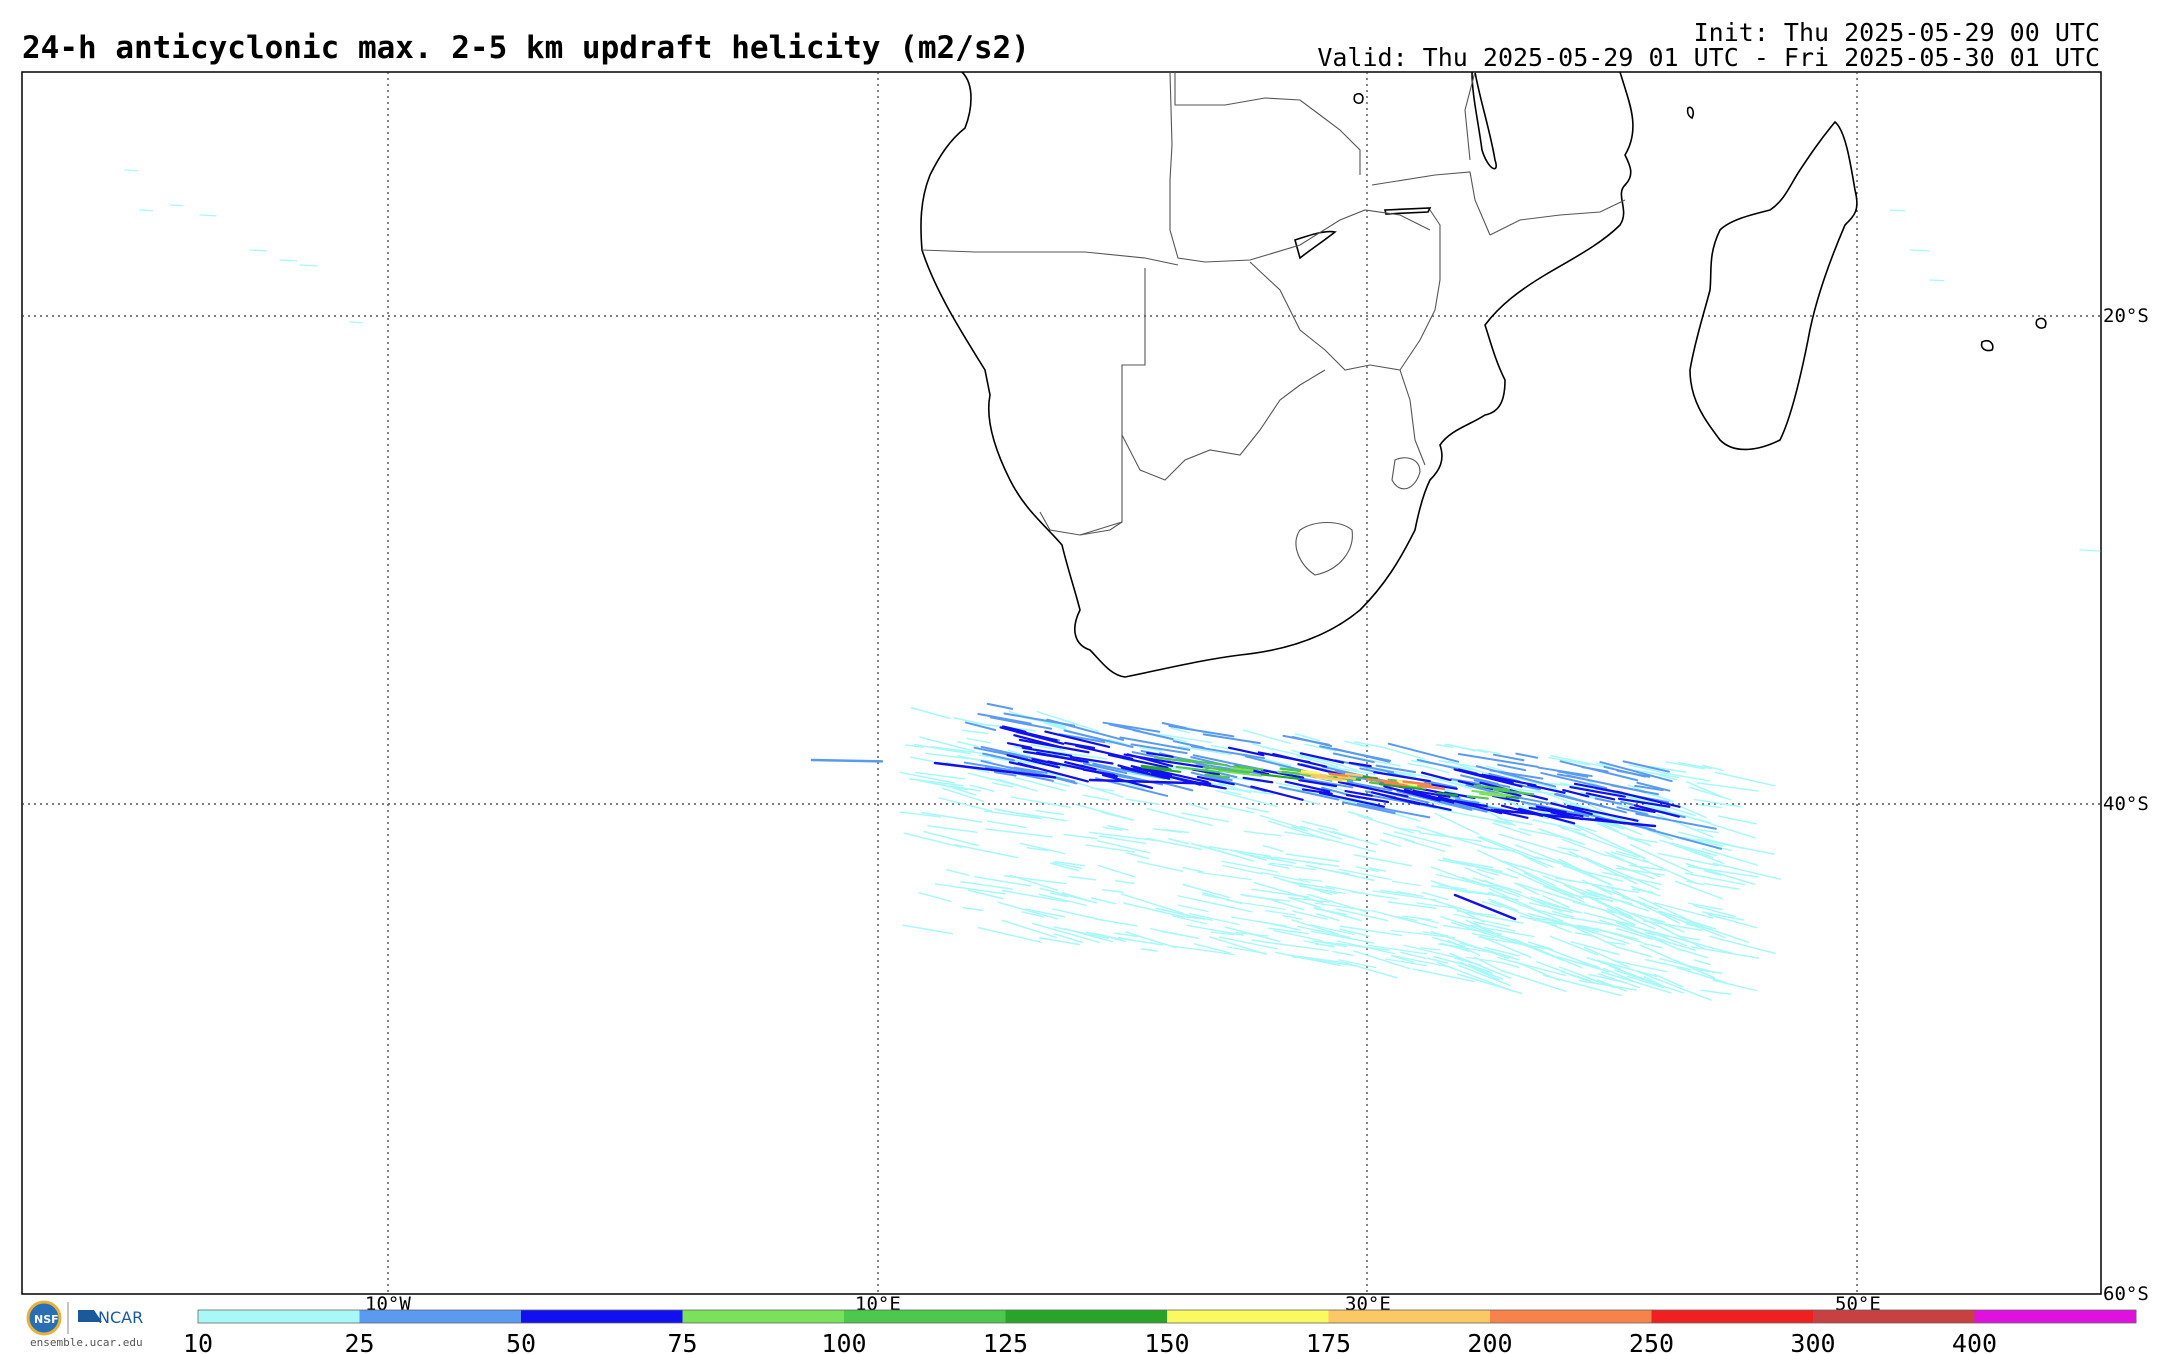 This screenshot has height=1354, width=2160. Describe the element at coordinates (1081, 523) in the screenshot. I see `border-namibia-southafrica` at that location.